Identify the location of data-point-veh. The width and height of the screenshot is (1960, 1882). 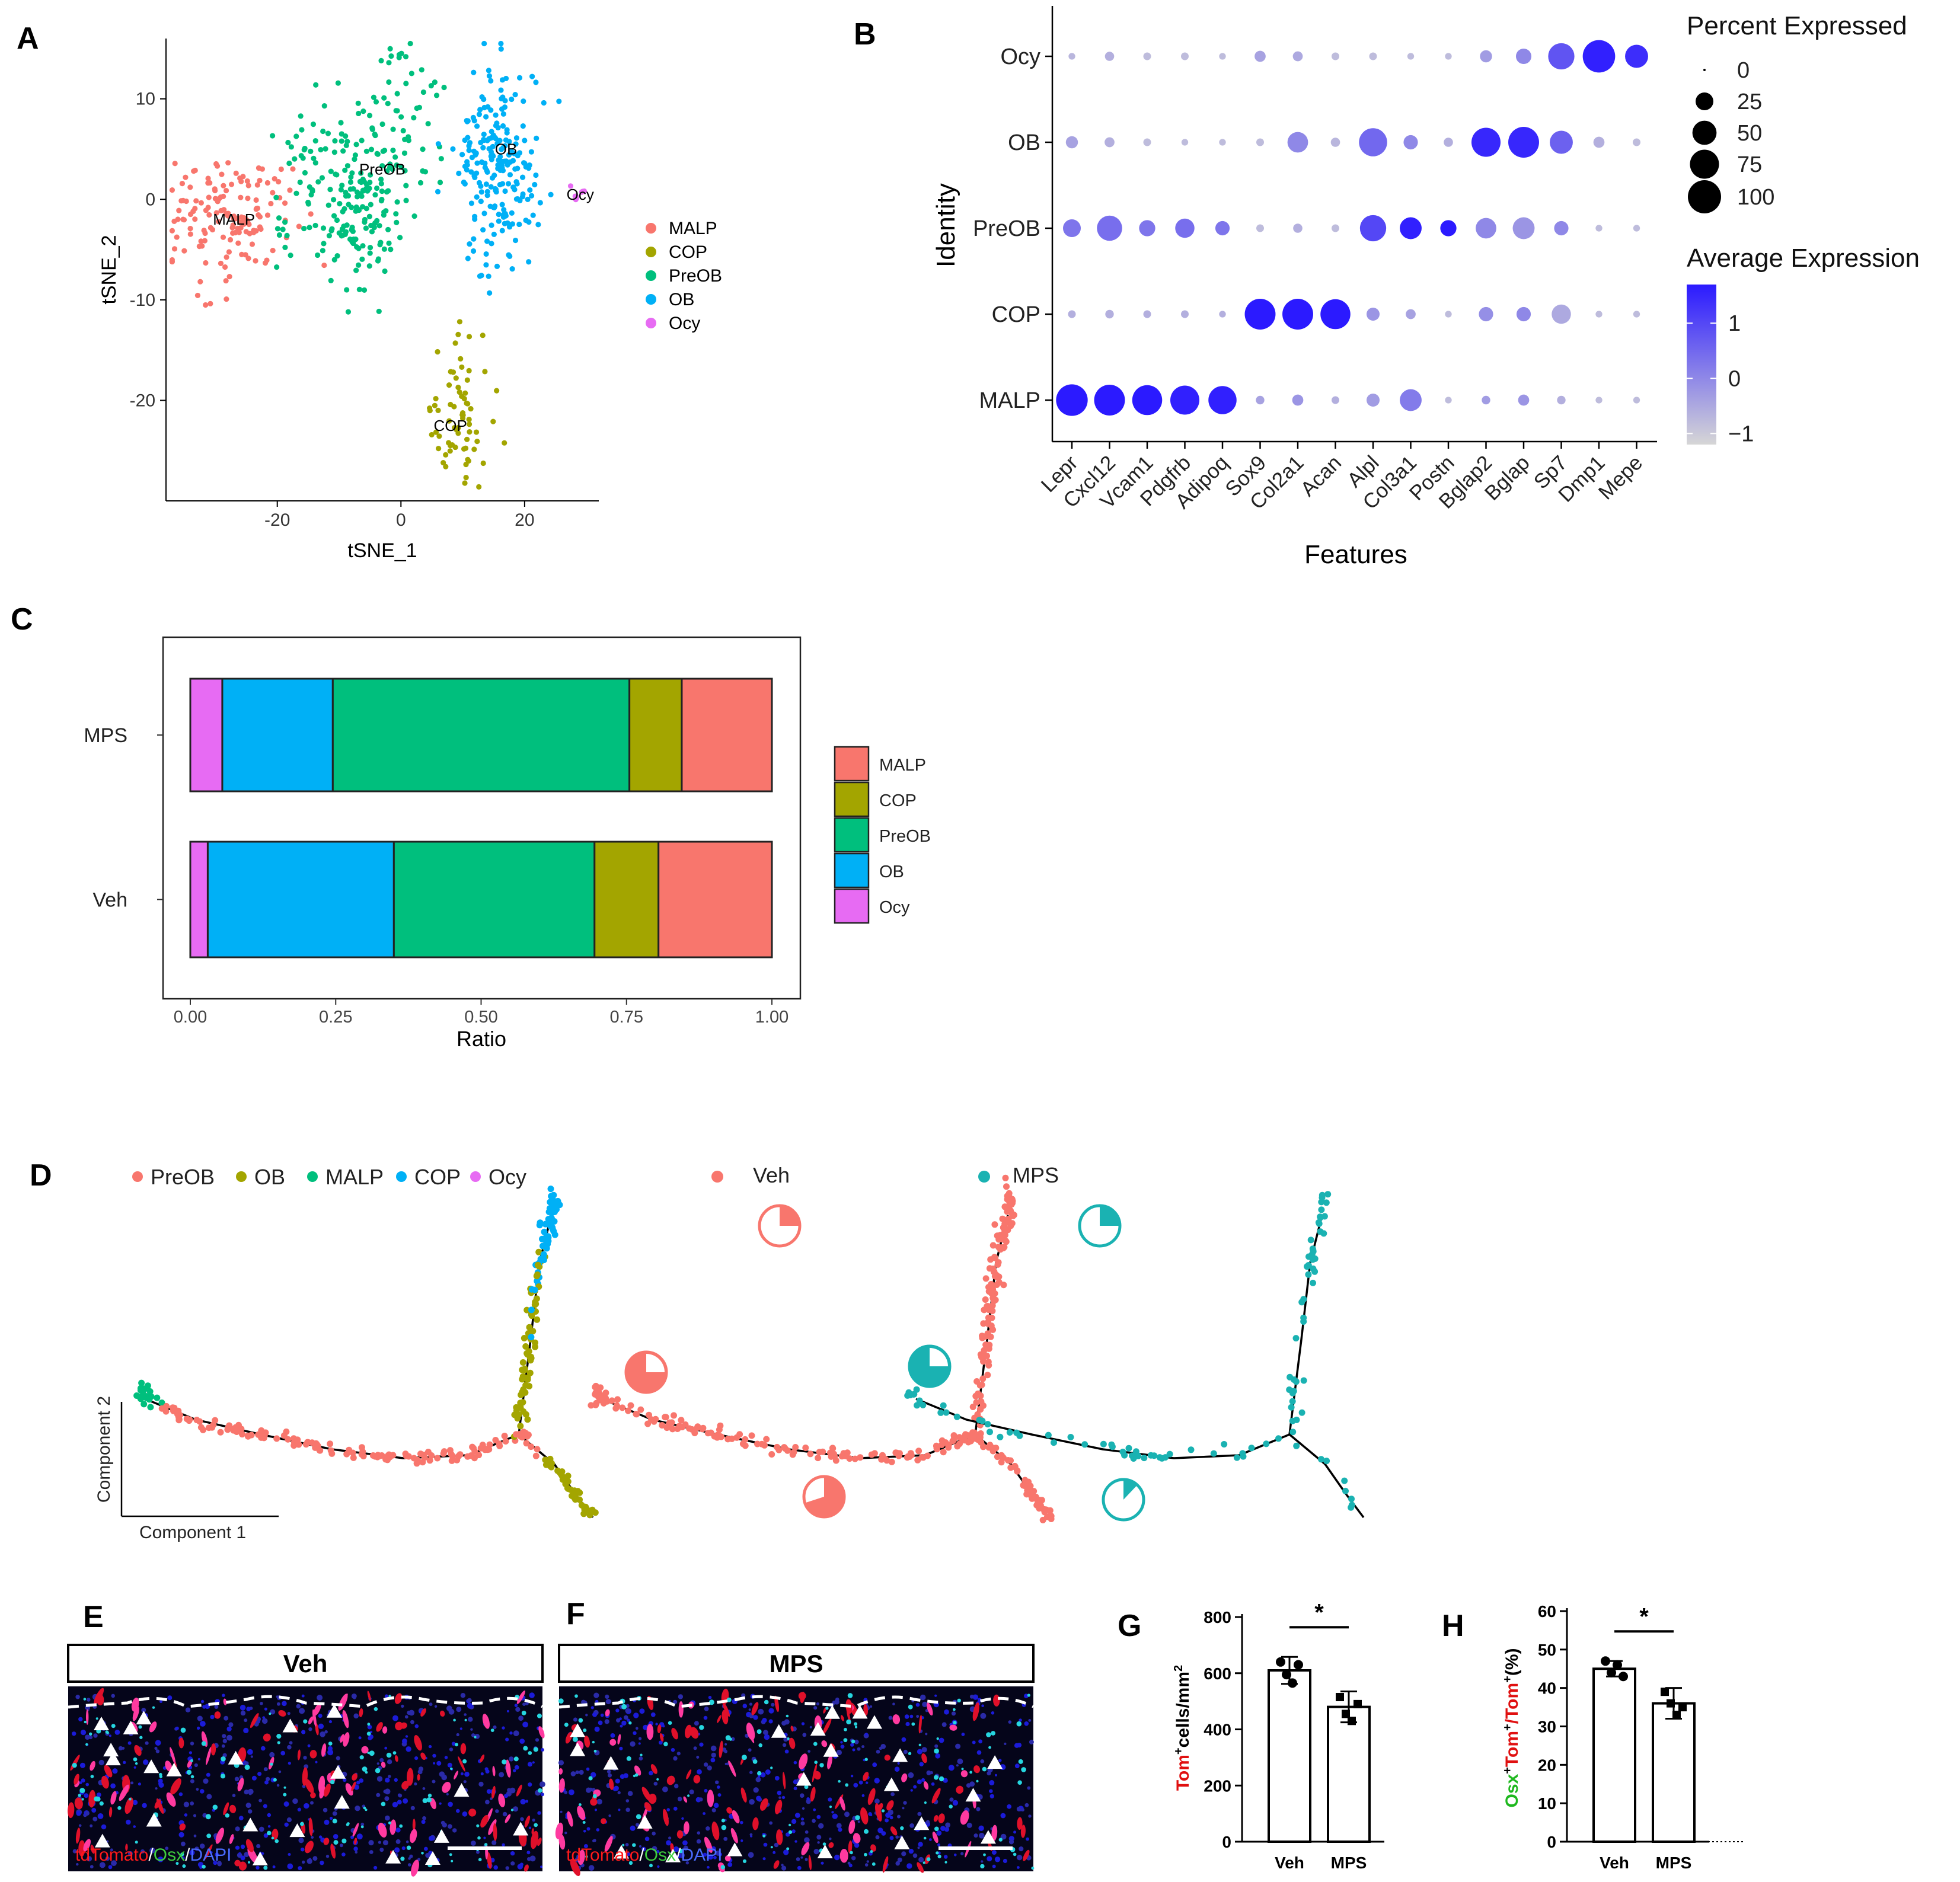
(1617, 1665).